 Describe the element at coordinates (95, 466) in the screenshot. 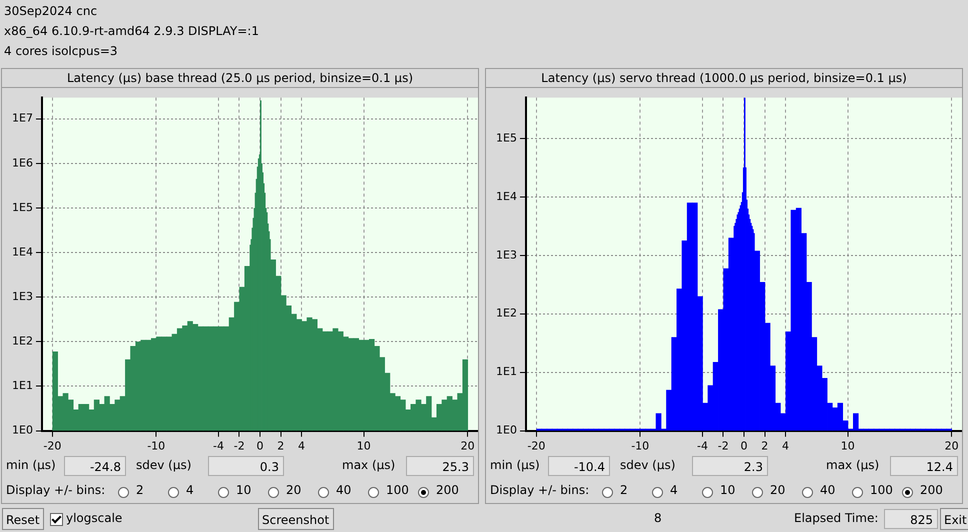

I see `text: -24.8` at that location.